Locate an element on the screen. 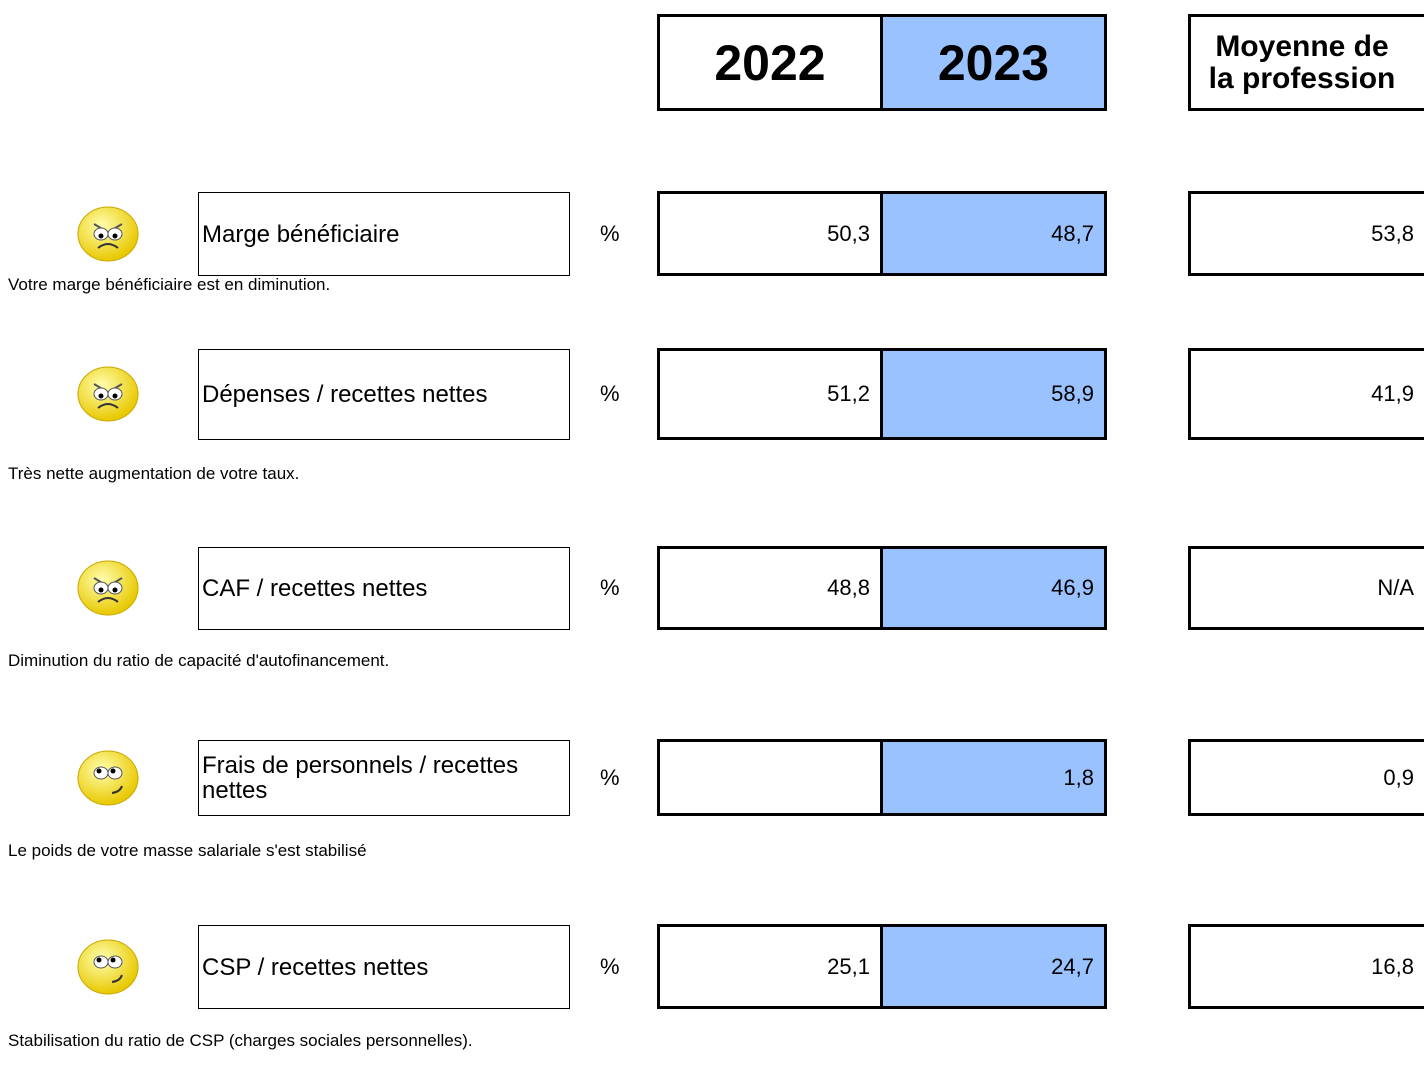  value-2023: 24,7 is located at coordinates (993, 966).